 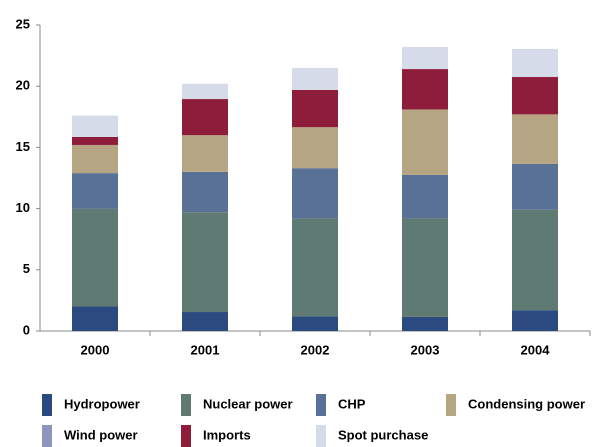 I want to click on legend-label: Nuclear power, so click(x=248, y=403).